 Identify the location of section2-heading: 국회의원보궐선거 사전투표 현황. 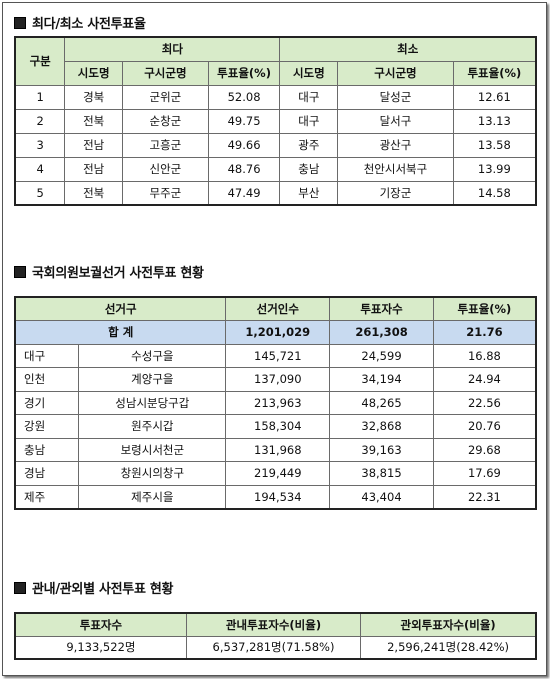
(109, 271).